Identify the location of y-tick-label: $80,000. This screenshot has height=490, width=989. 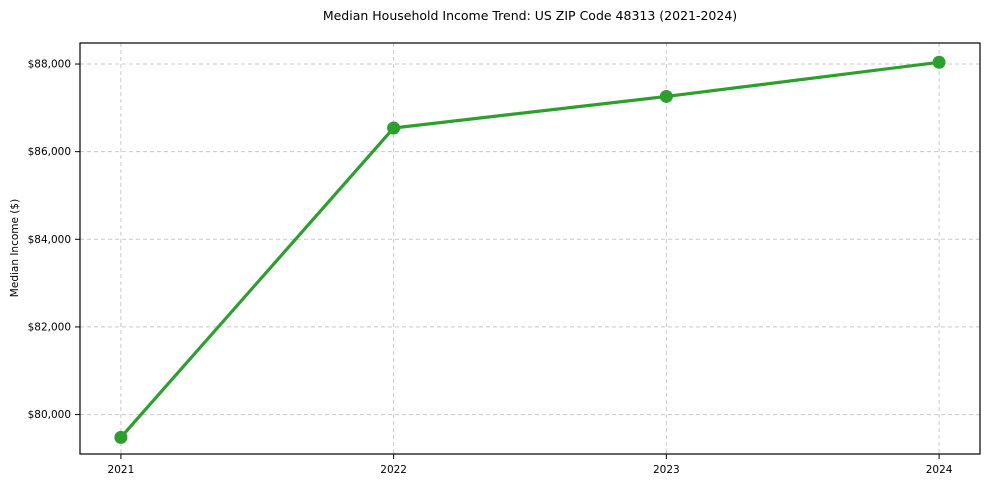
(49, 415).